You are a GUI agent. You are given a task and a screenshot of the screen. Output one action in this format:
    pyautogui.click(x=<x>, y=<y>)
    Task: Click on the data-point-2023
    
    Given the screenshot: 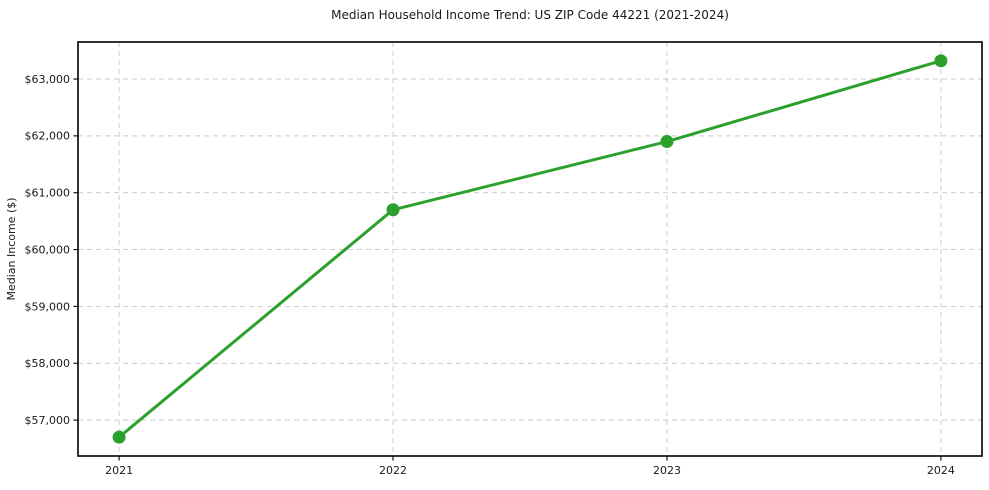 What is the action you would take?
    pyautogui.click(x=667, y=142)
    